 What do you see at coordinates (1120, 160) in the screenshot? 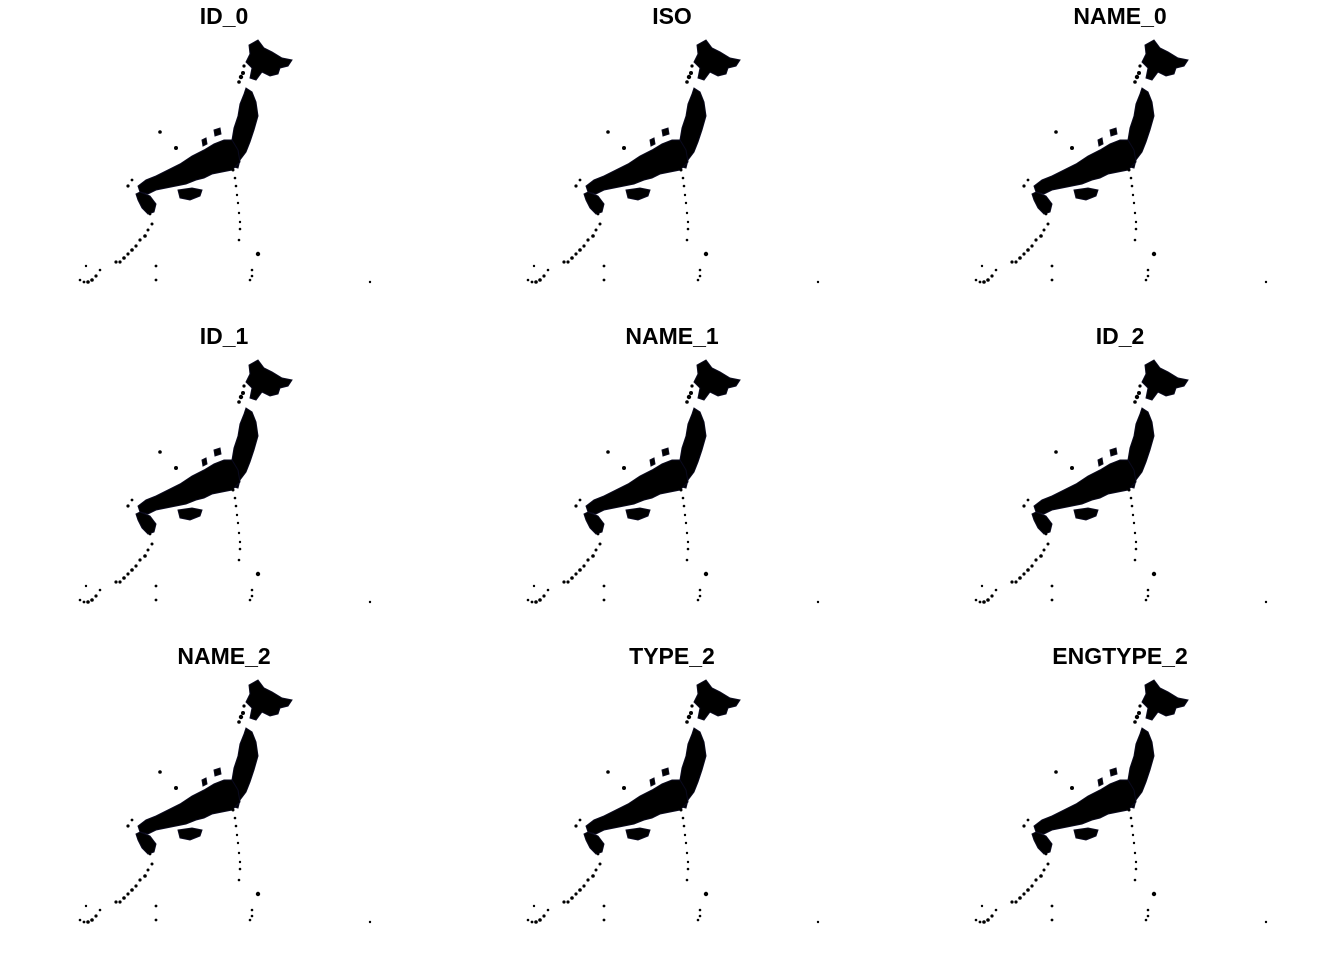
I see `map-panel: NAME_0` at bounding box center [1120, 160].